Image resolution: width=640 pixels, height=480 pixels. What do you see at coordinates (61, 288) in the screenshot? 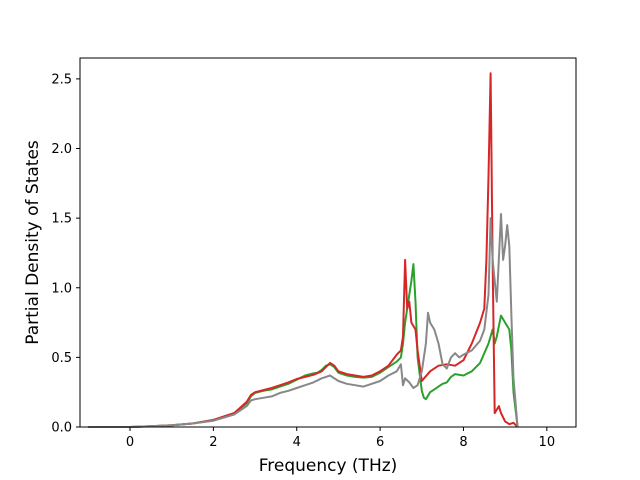
I see `y-tick-label: 1.0` at bounding box center [61, 288].